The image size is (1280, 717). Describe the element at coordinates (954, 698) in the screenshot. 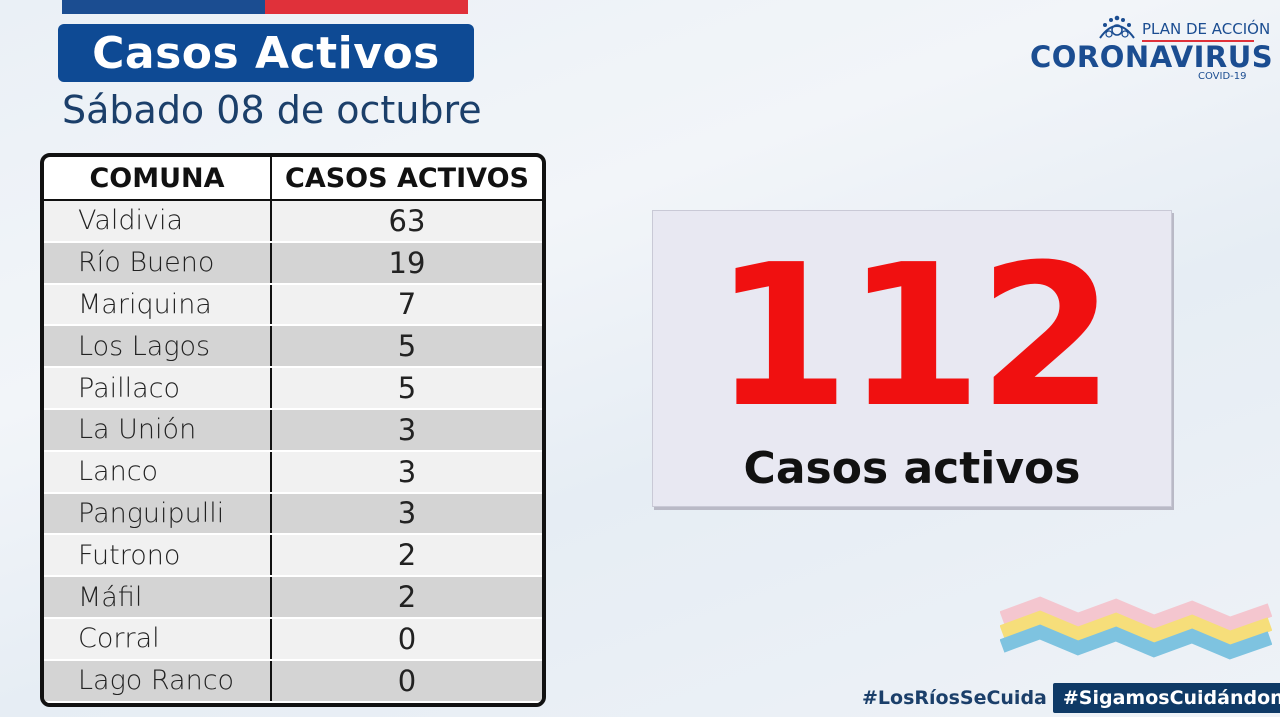

I see `hashtag-los-rios: #LosRíosSeCuida` at that location.